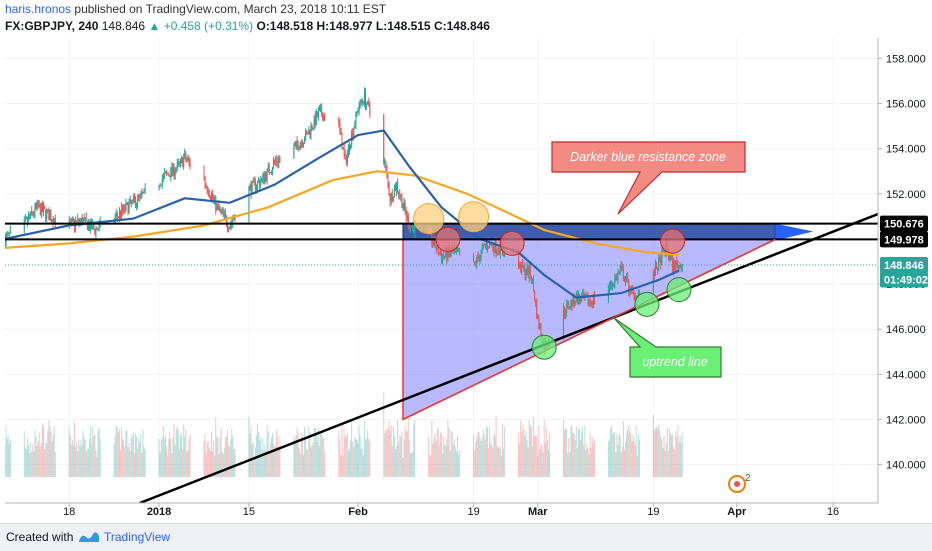 This screenshot has height=551, width=932. Describe the element at coordinates (466, 537) in the screenshot. I see `footer-bar: Created with TradingView` at that location.